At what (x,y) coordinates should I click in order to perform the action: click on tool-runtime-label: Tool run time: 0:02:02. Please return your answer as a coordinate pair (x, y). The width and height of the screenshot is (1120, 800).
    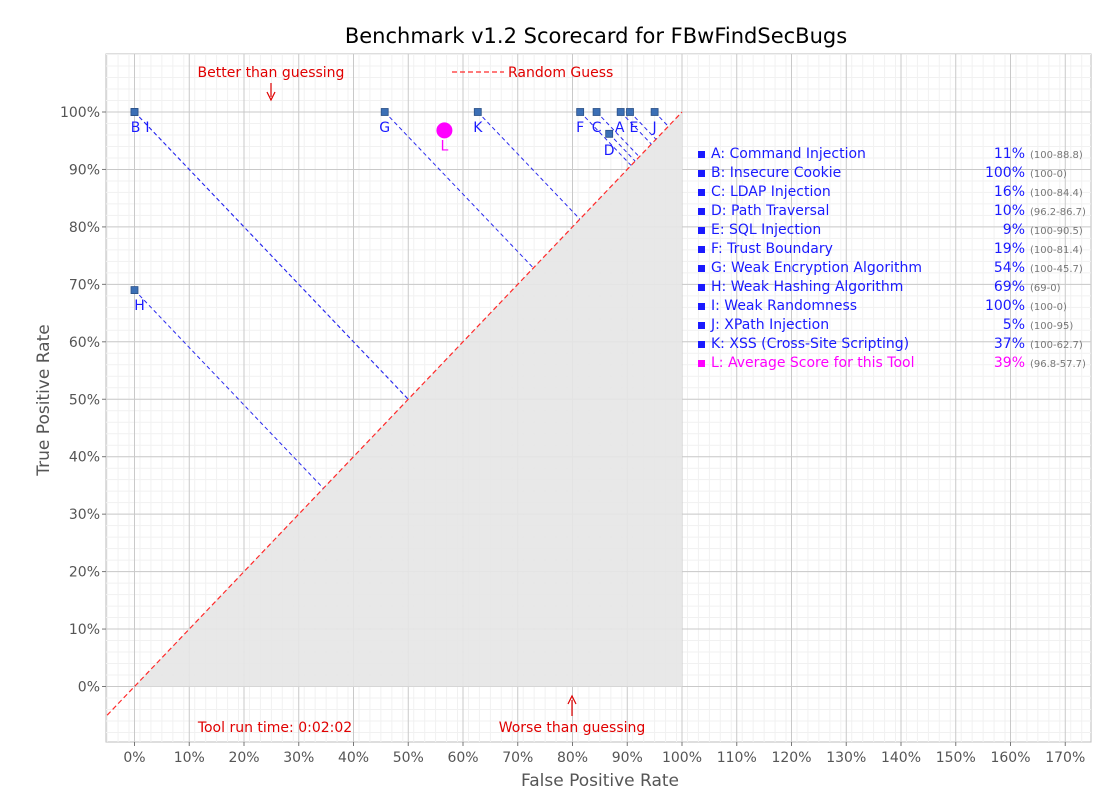
    Looking at the image, I should click on (274, 728).